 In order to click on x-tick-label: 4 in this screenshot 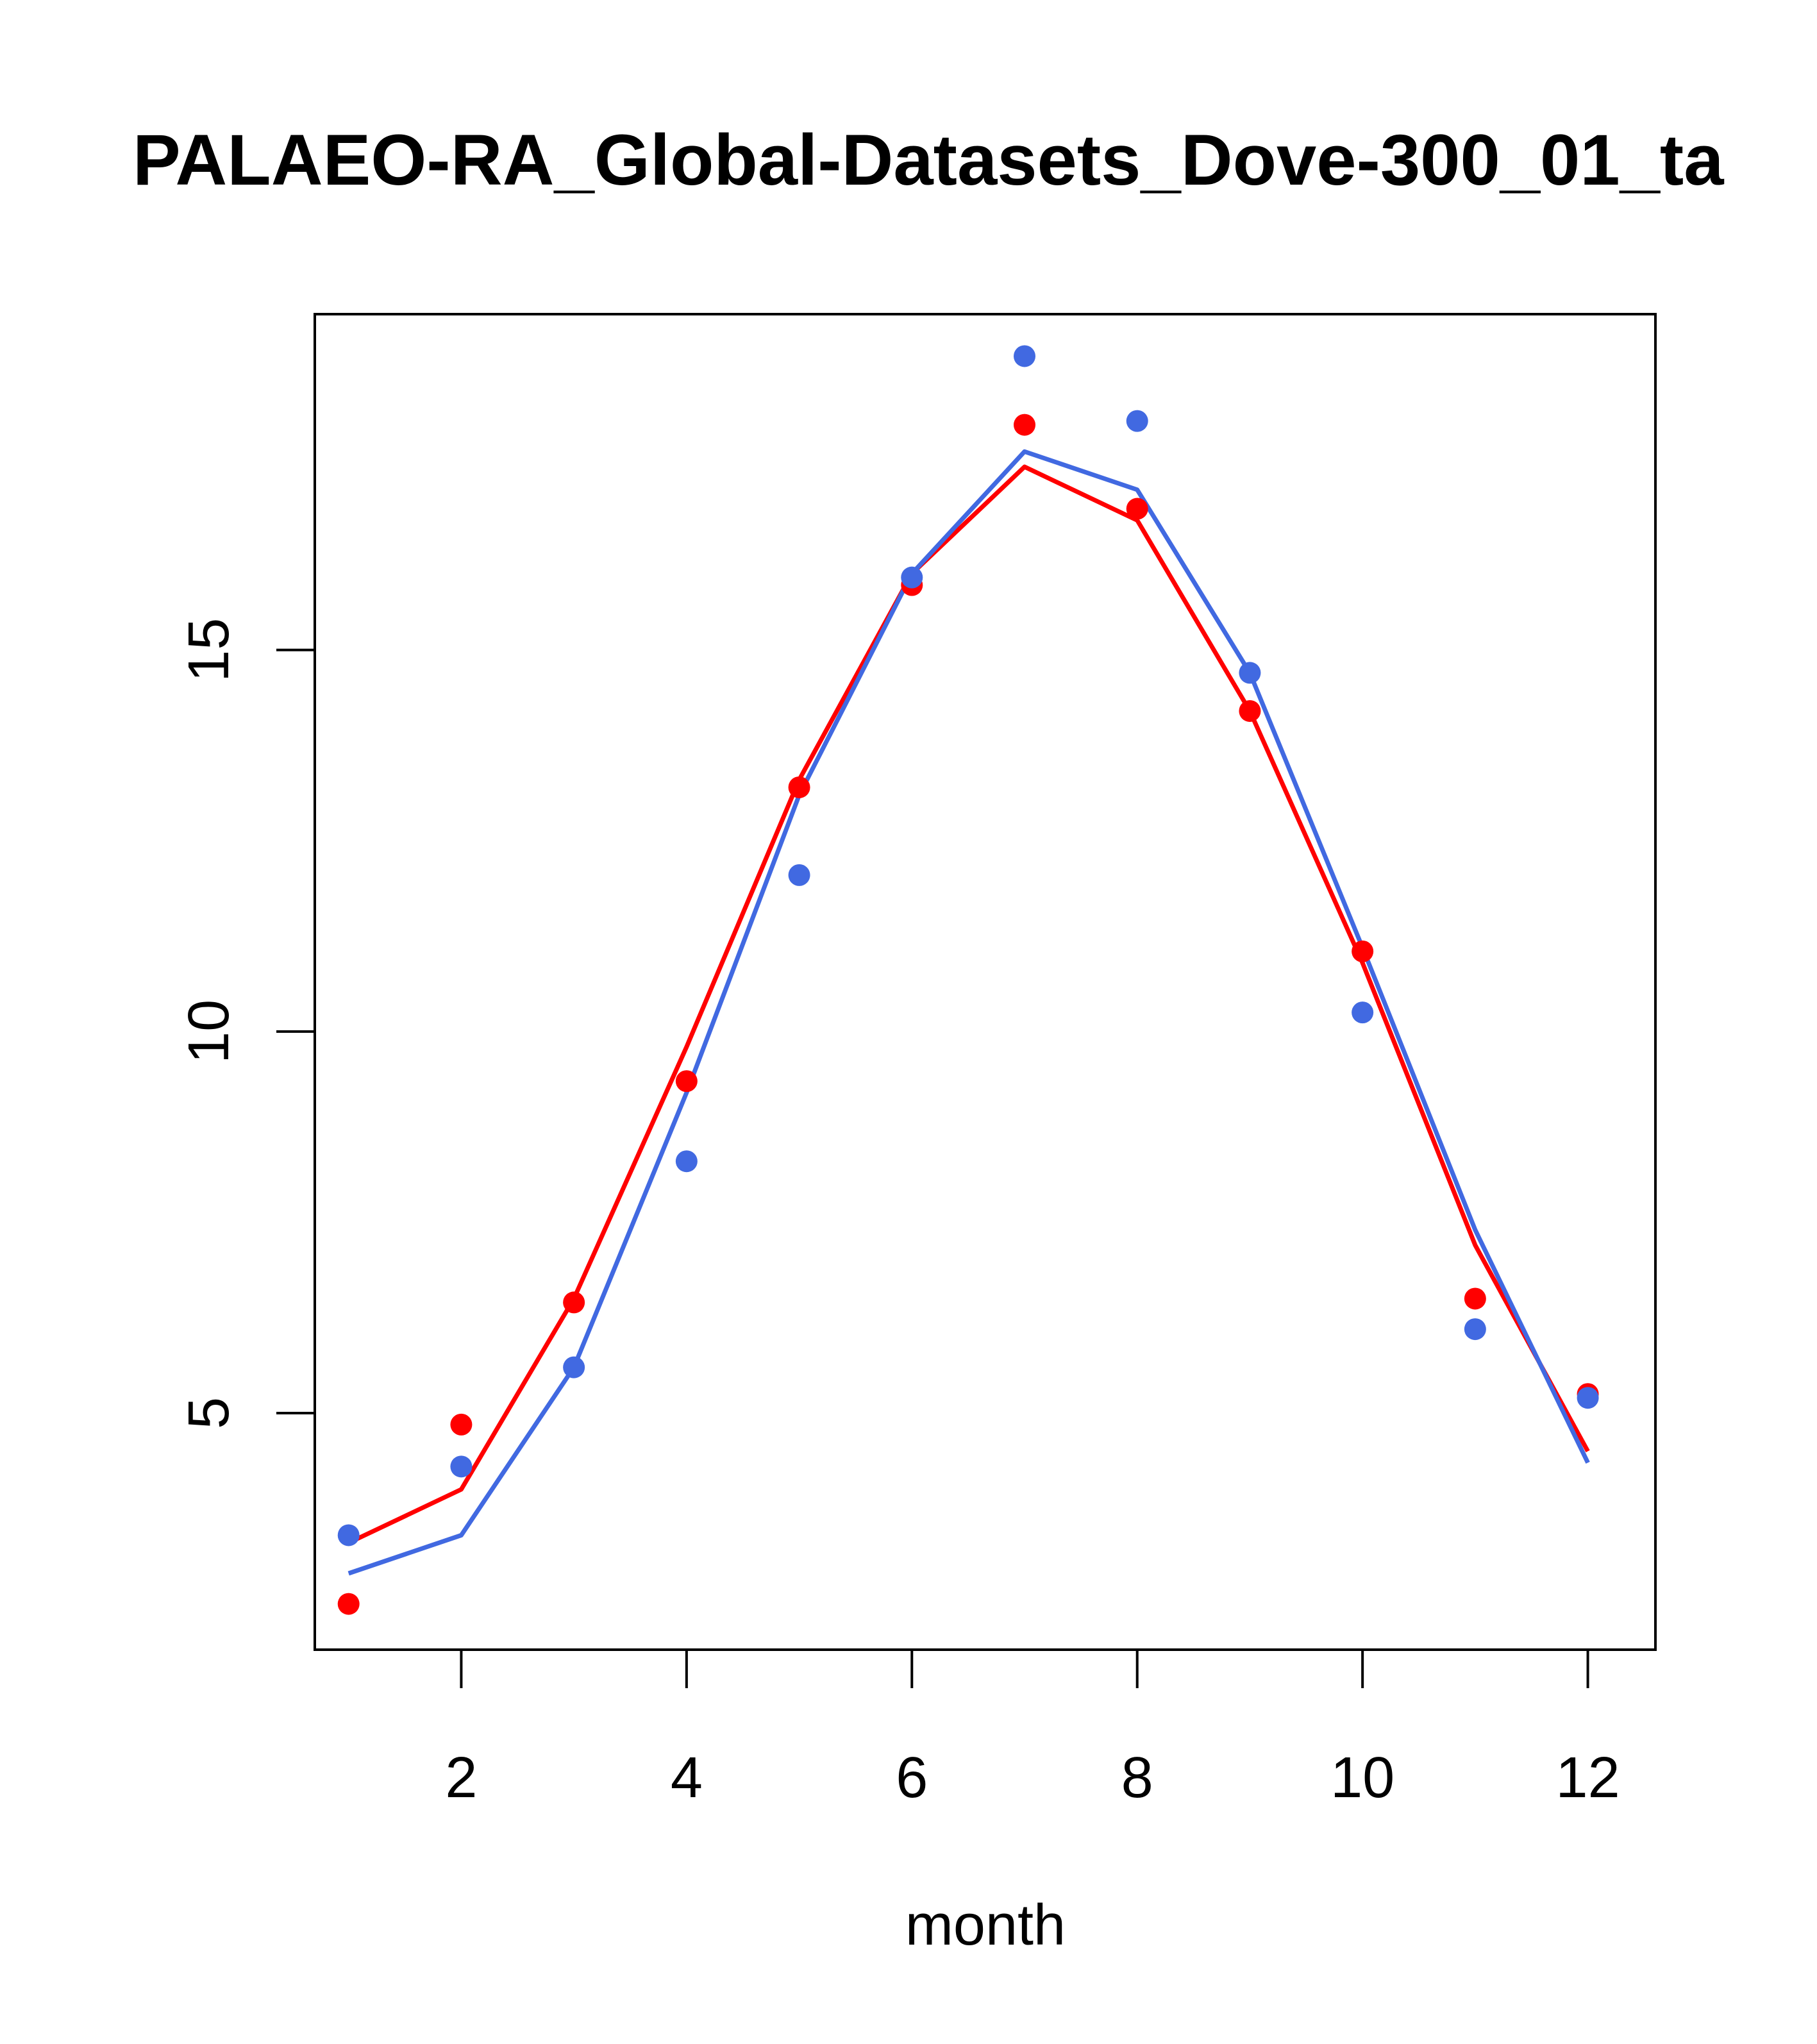, I will do `click(687, 1778)`.